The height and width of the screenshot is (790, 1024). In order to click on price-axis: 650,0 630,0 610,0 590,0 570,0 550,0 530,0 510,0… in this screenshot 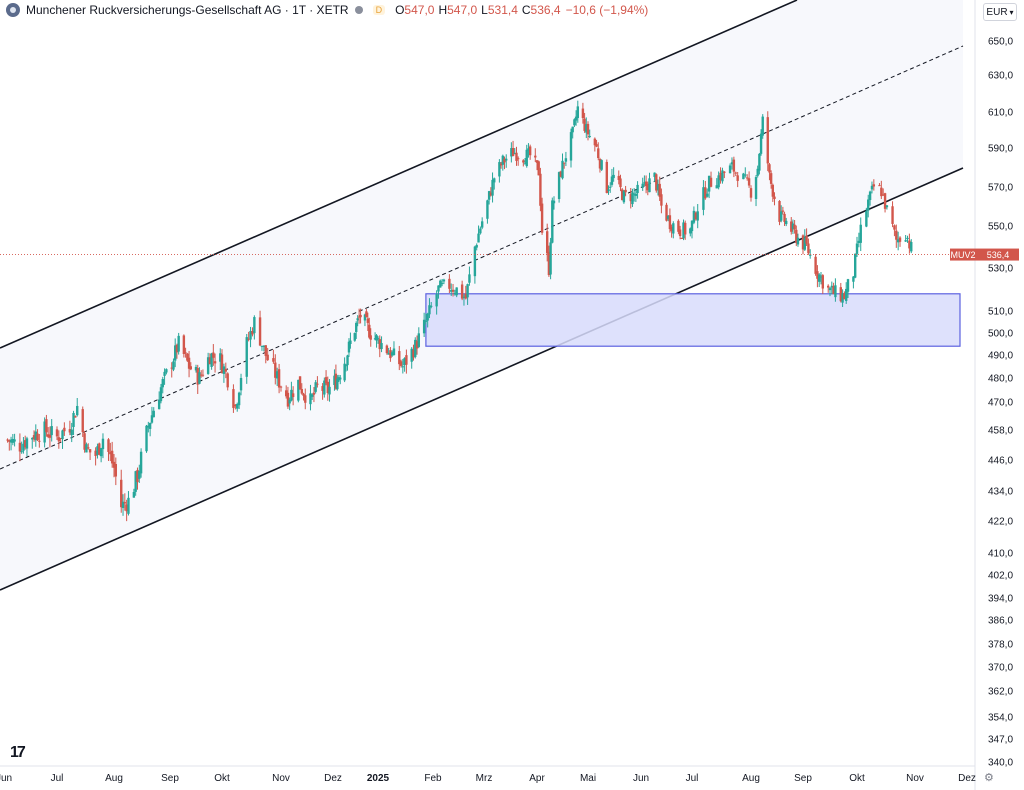, I will do `click(993, 395)`.